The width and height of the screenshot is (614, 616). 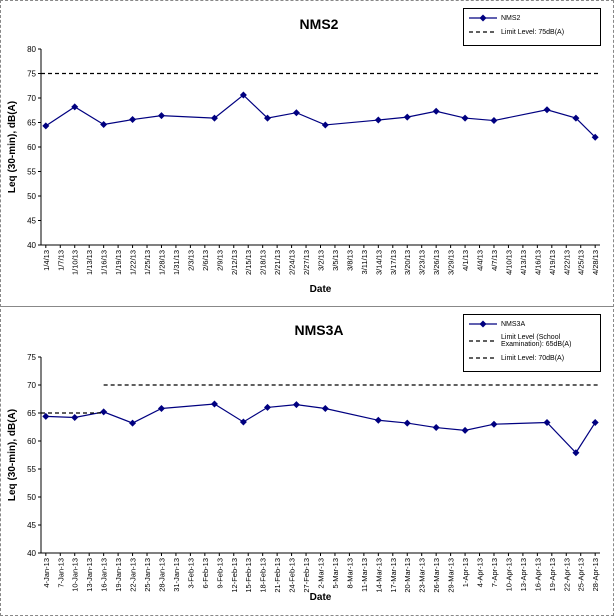 I want to click on x-tick-label: 22-Jan-13, so click(x=133, y=575).